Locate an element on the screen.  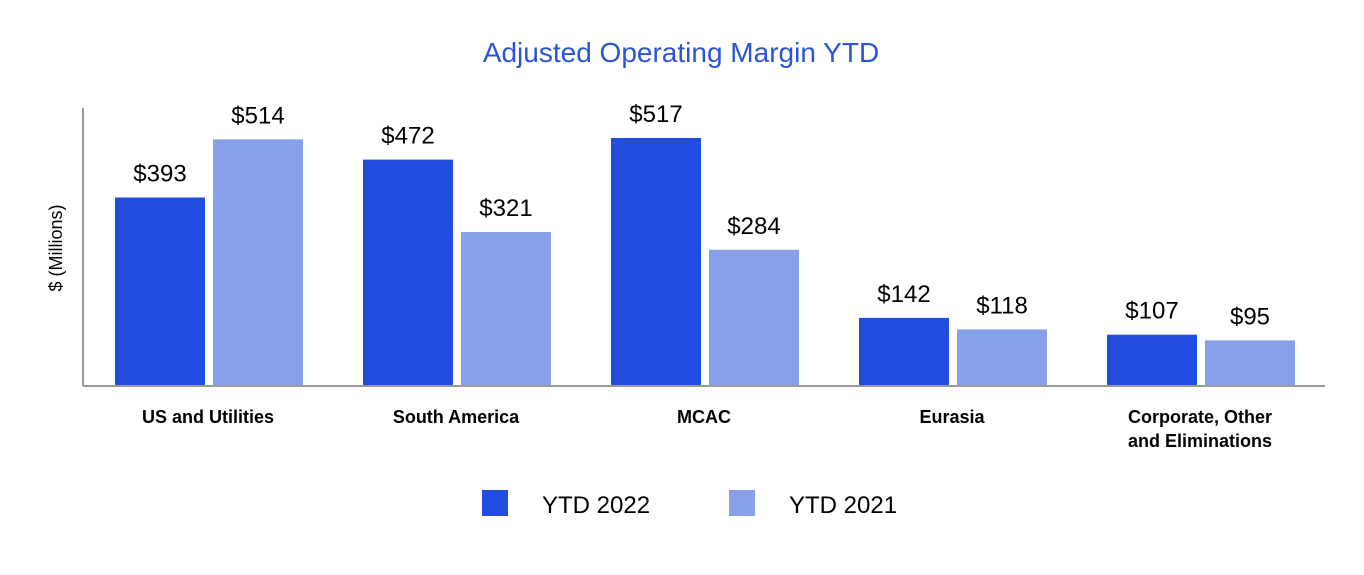
x-tick-label: Corporate, Other is located at coordinates (1200, 417).